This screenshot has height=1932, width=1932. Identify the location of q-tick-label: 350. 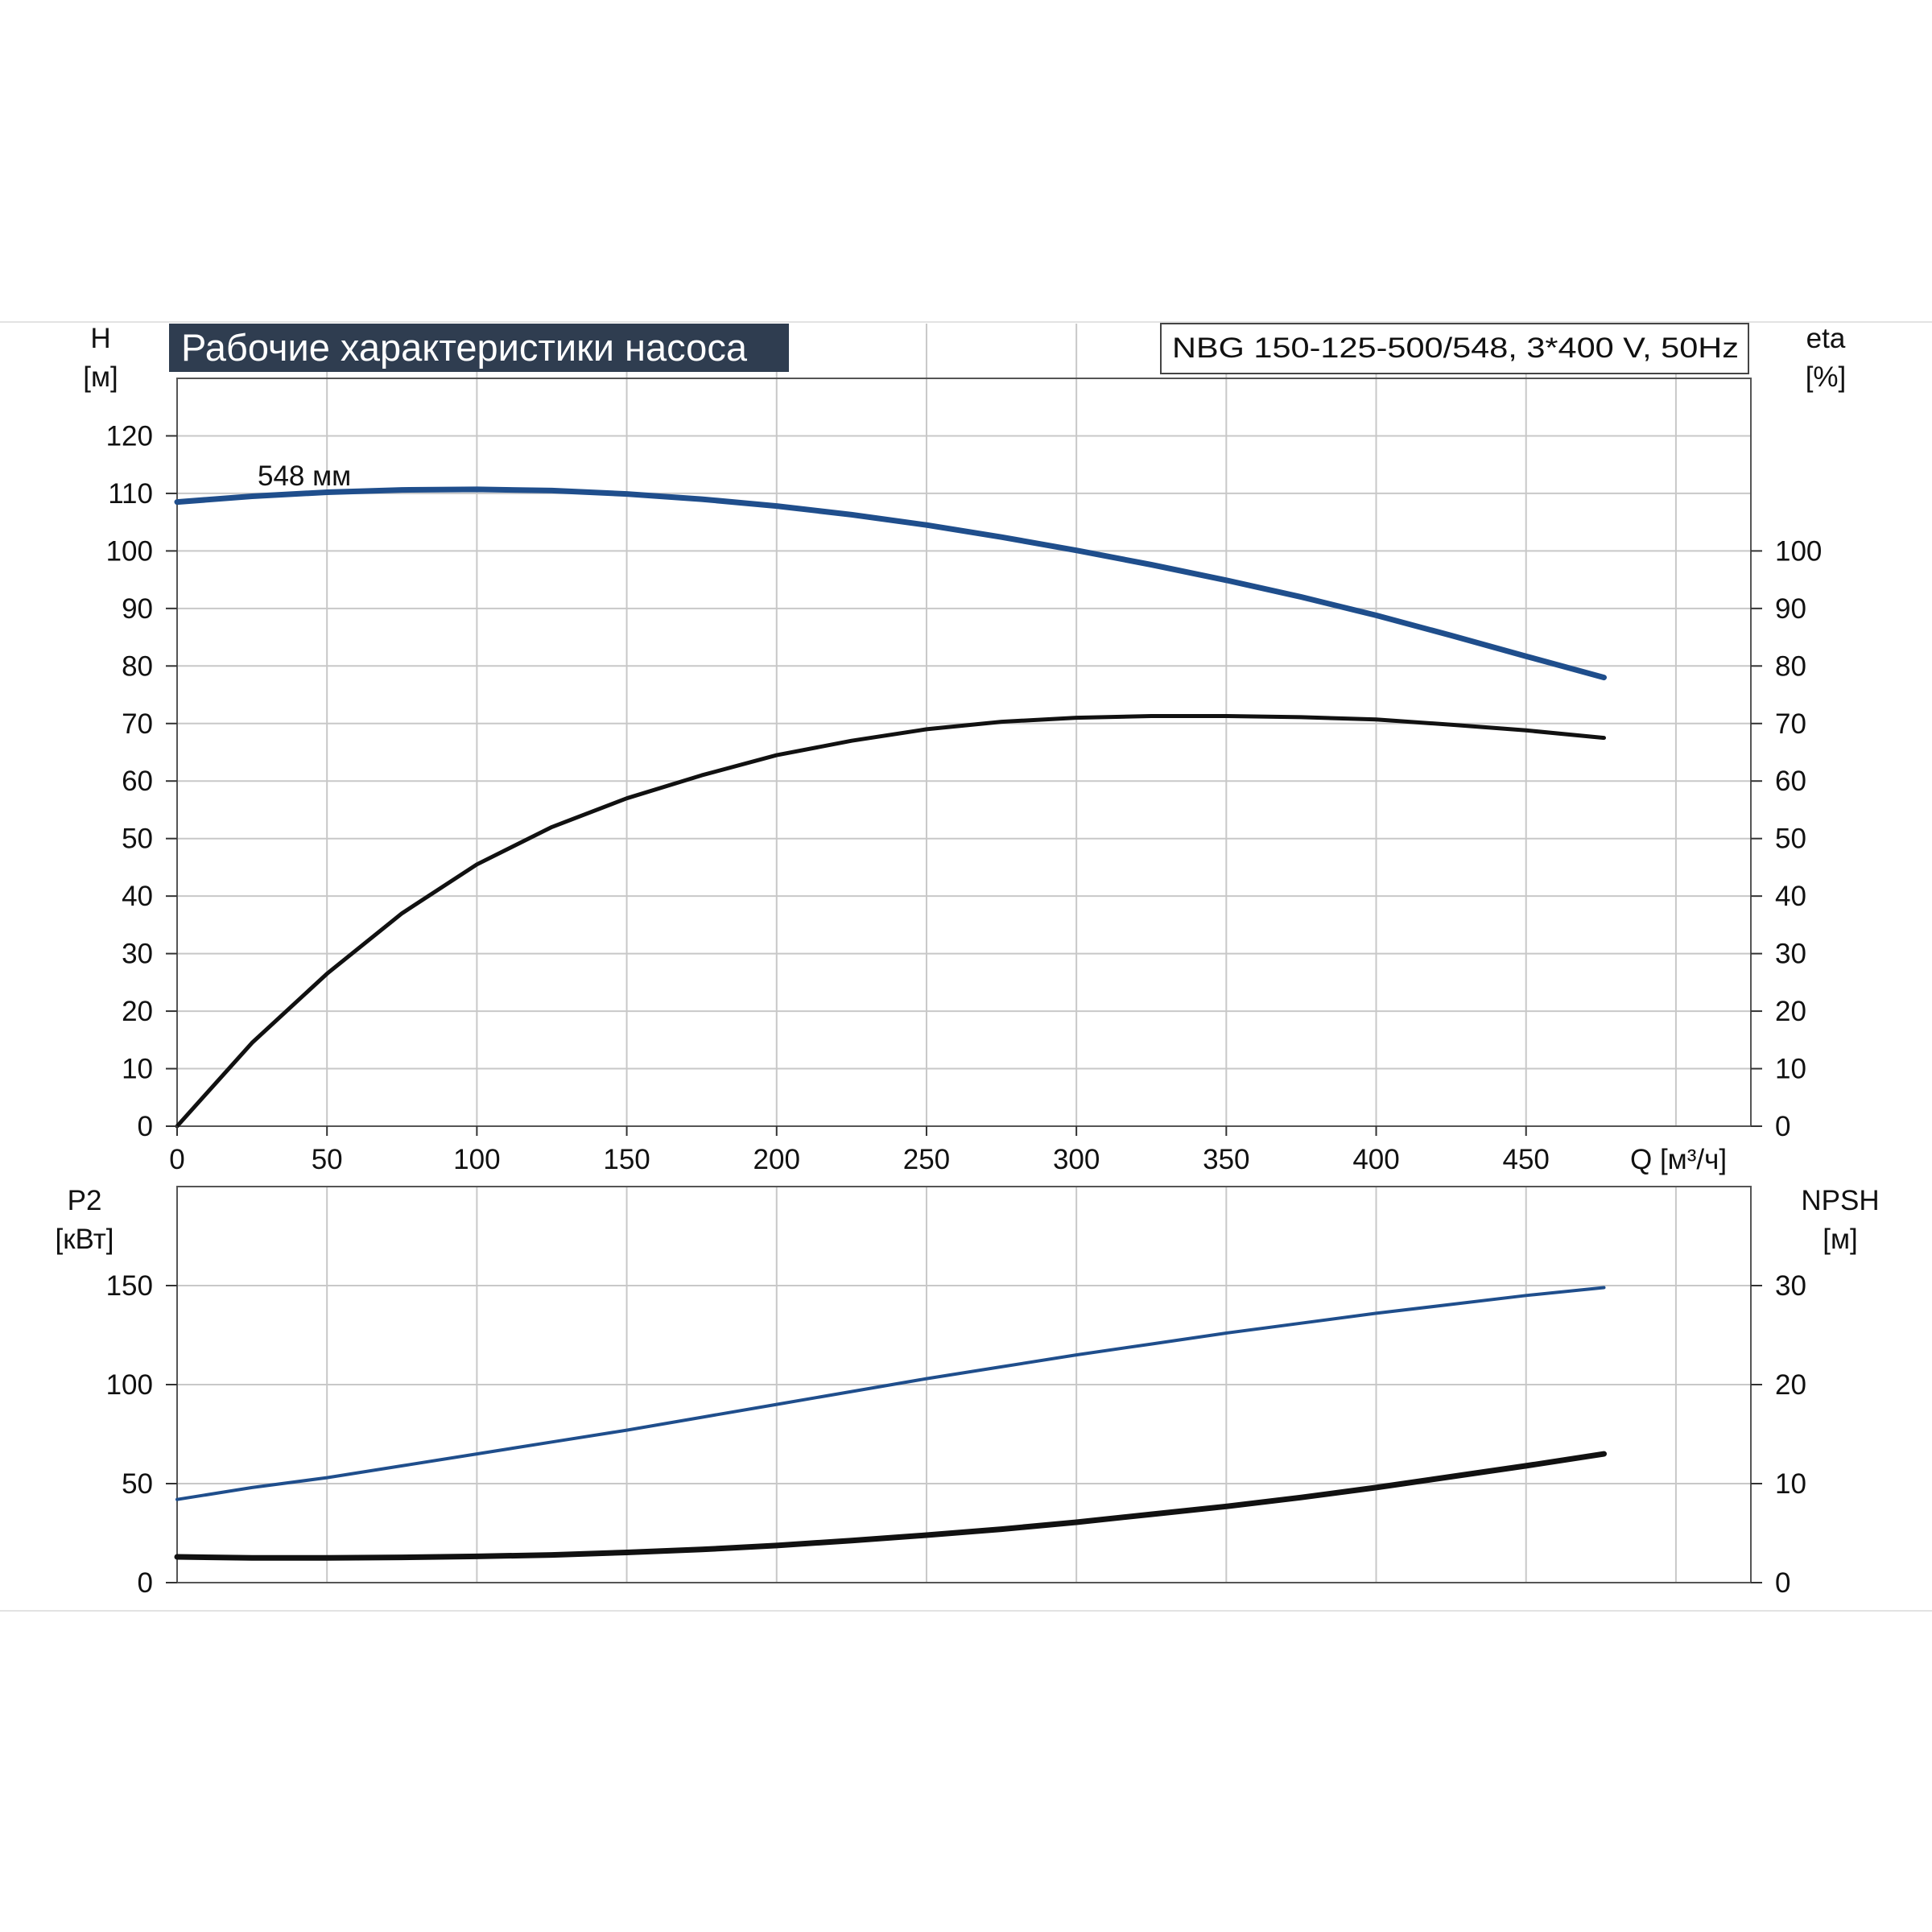
(1226, 1159).